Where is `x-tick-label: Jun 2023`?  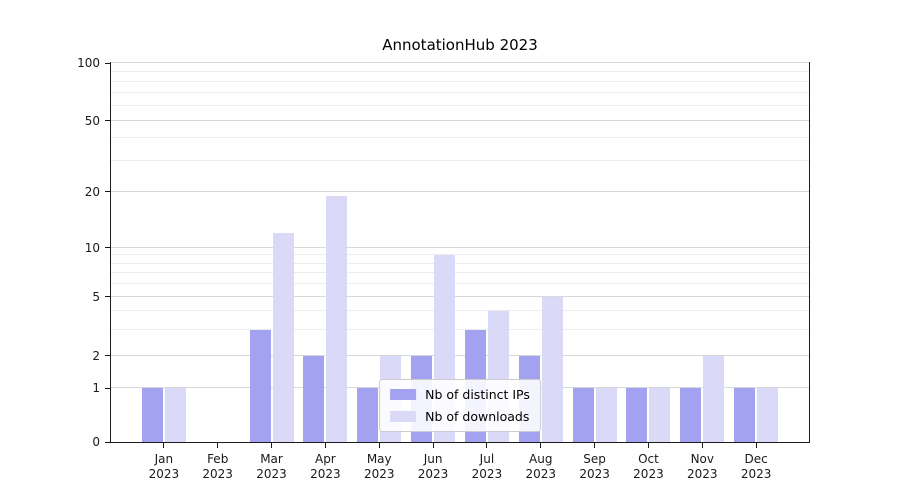 x-tick-label: Jun 2023 is located at coordinates (433, 467).